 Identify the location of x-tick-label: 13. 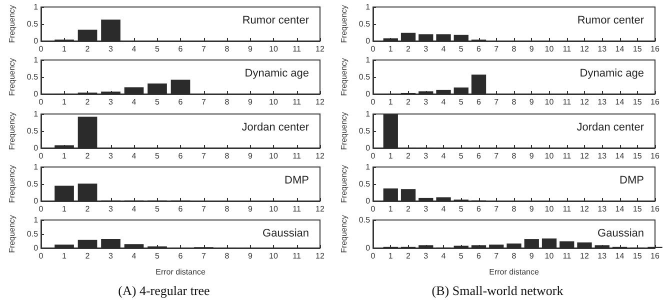
(603, 155).